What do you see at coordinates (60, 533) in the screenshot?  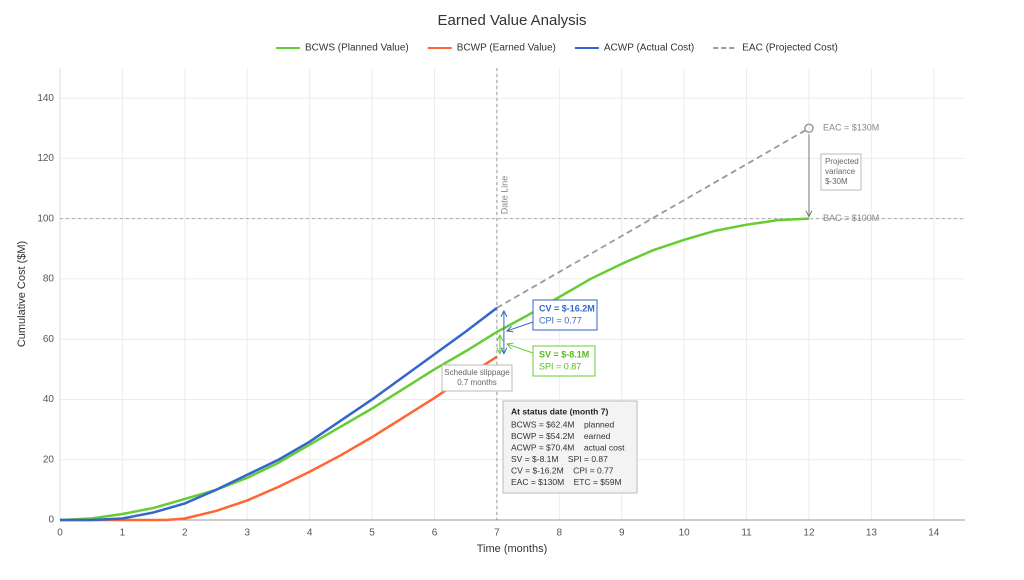 I see `x-tick-label: 0` at bounding box center [60, 533].